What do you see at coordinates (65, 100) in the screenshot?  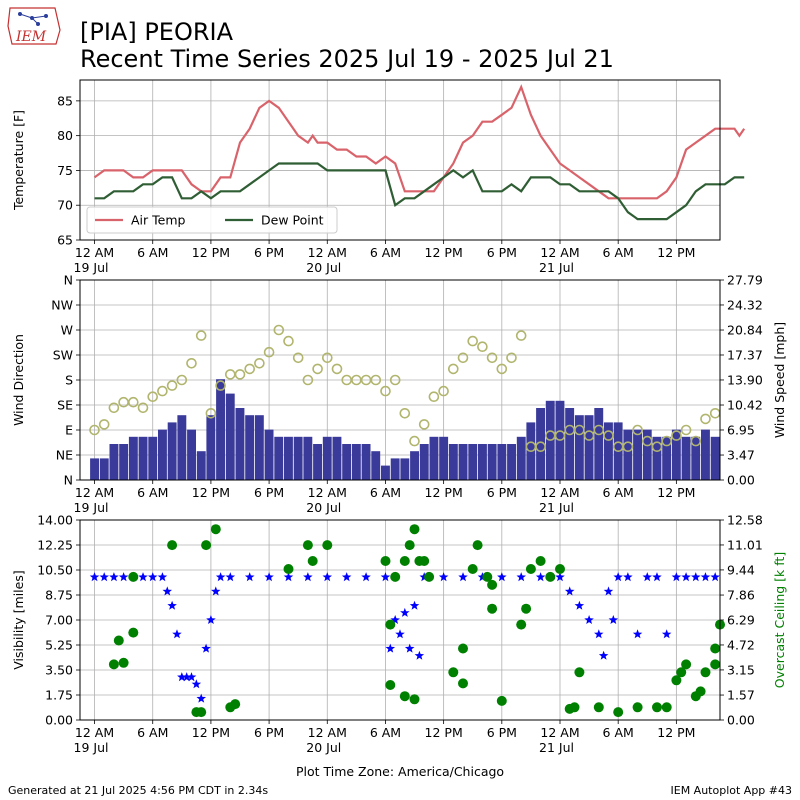 I see `y-tick-label: 85` at bounding box center [65, 100].